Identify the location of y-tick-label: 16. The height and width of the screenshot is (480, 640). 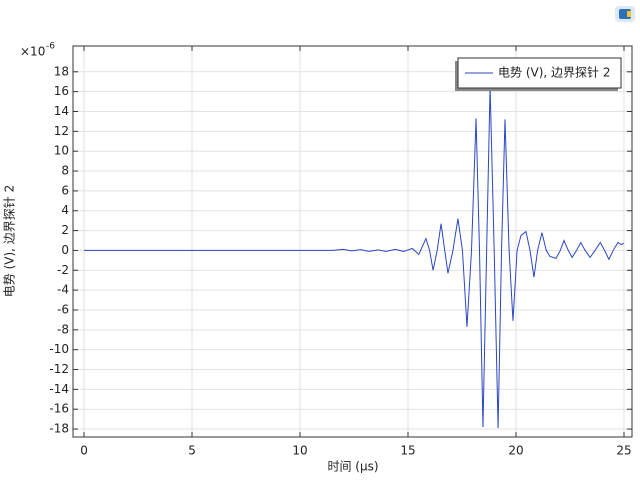
(61, 91).